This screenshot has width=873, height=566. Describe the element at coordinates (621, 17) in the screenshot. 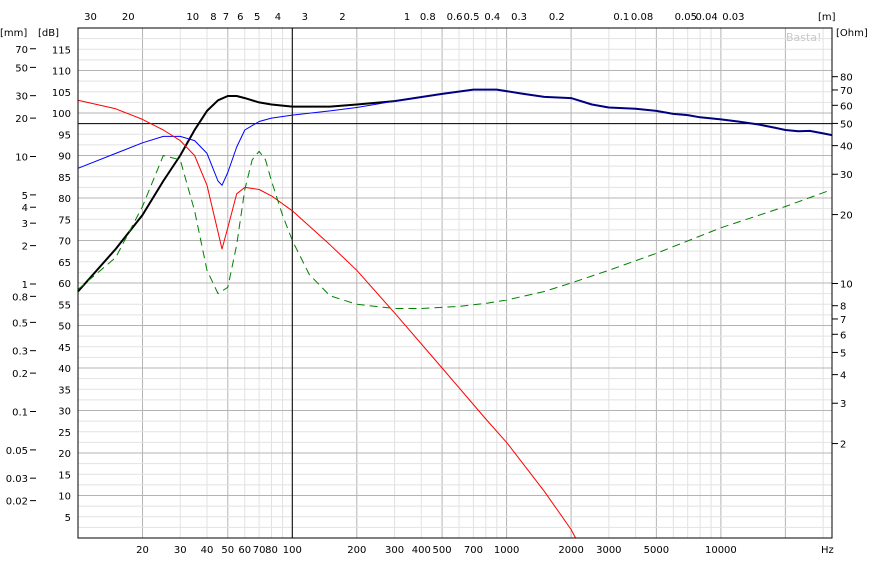

I see `x-top-tick-label: 0.1` at that location.